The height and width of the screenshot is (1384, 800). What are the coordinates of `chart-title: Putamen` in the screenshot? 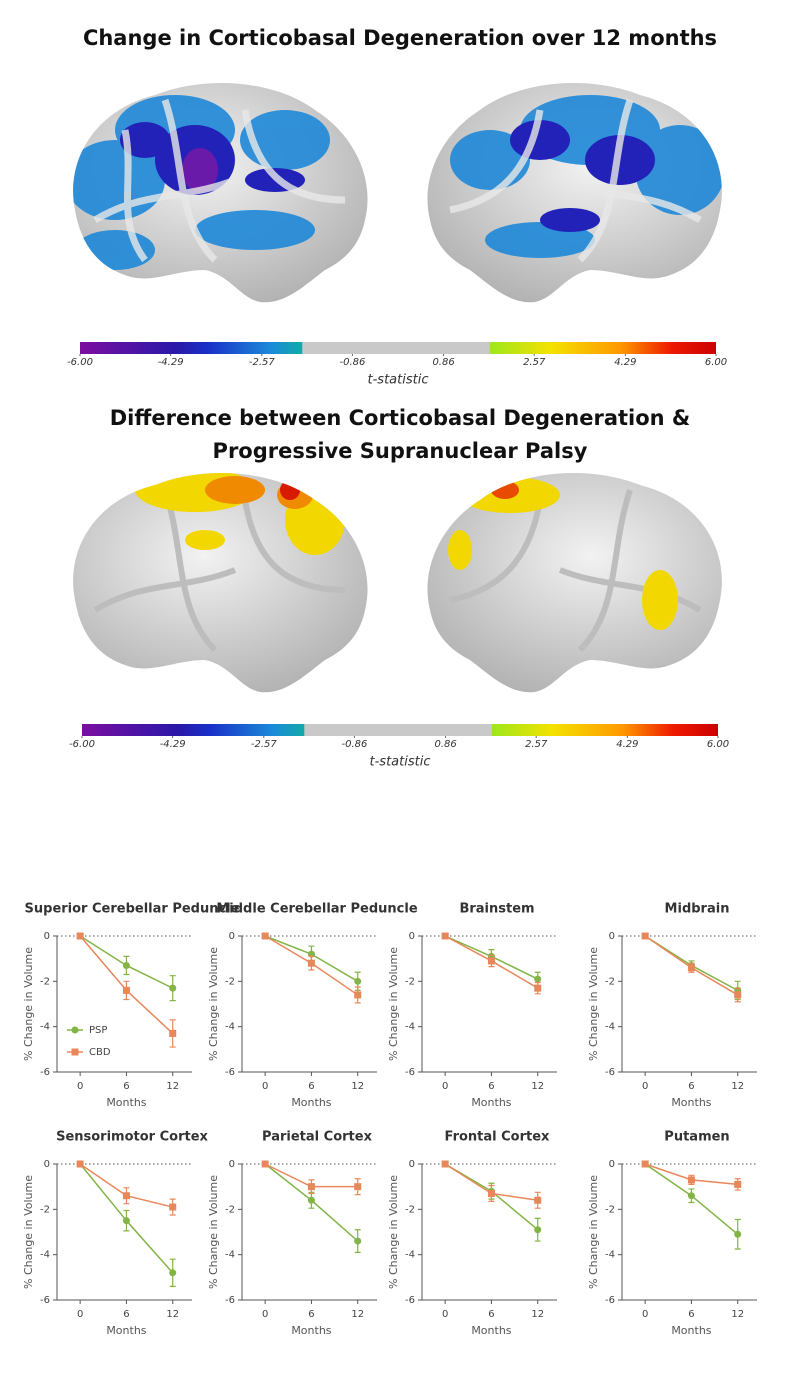 It's located at (696, 1137).